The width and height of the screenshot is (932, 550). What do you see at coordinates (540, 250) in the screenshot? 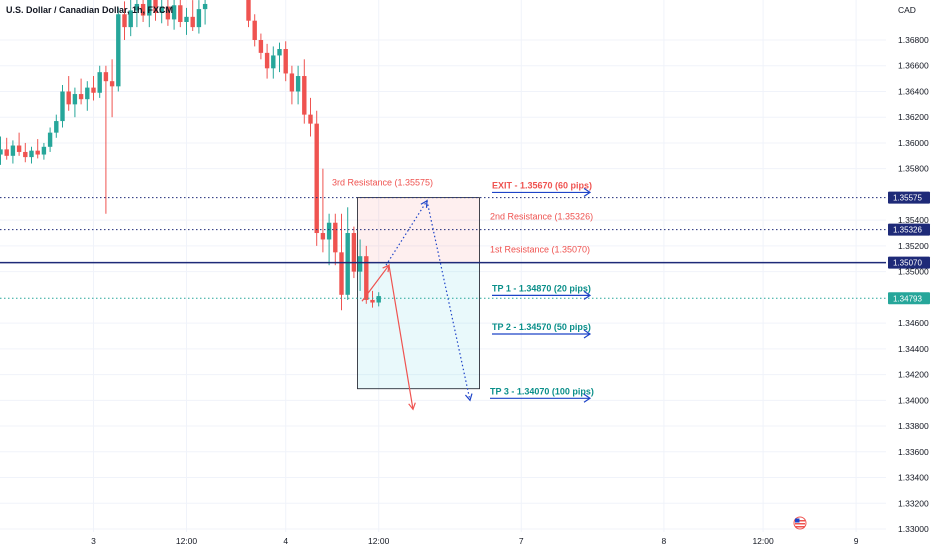
I see `annotation-label: 1st Resistance (1.35070)` at bounding box center [540, 250].